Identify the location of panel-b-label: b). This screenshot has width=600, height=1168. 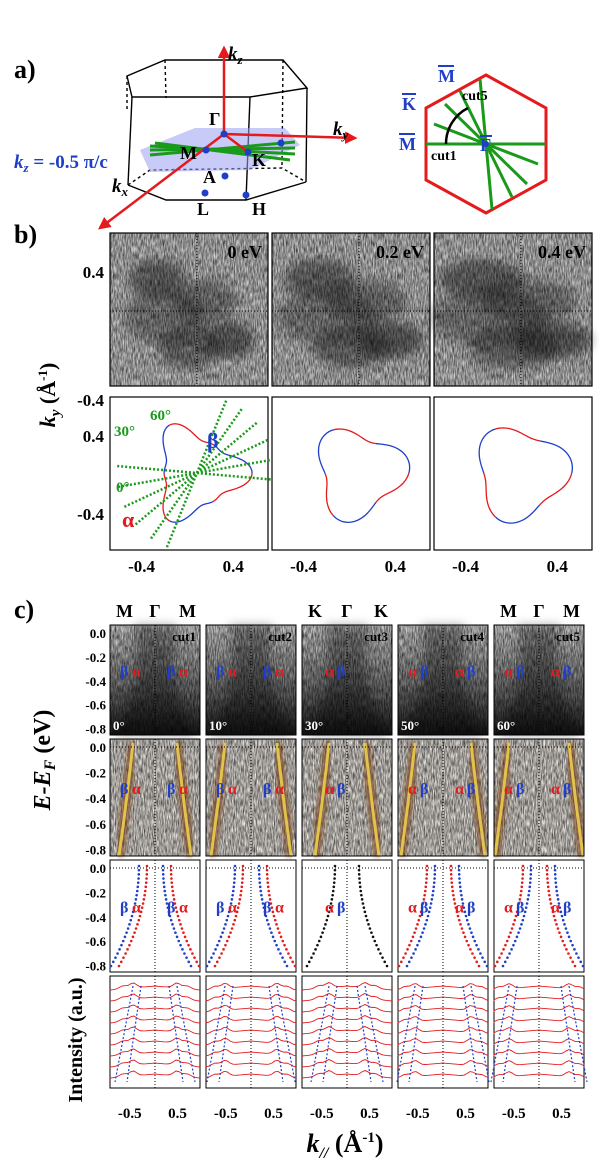
(25, 234).